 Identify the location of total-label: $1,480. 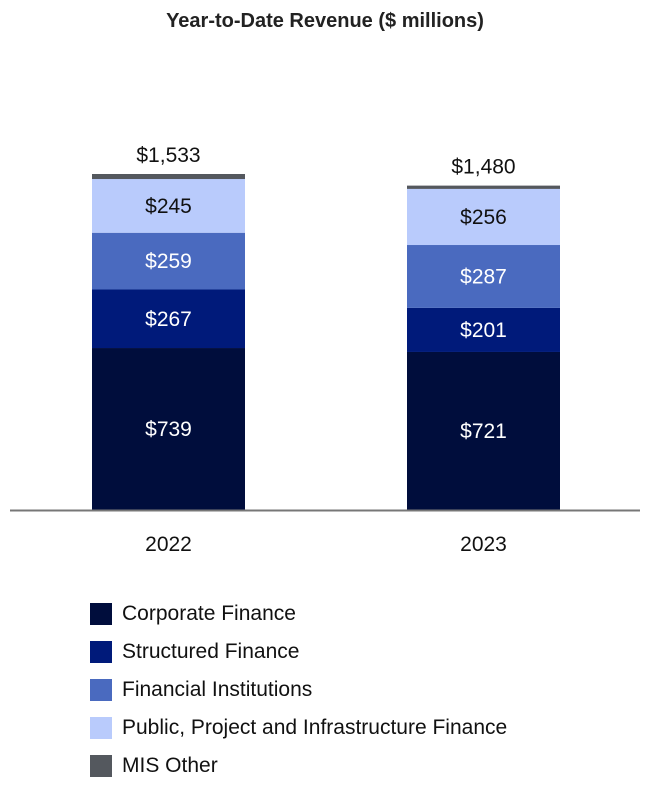
(483, 167).